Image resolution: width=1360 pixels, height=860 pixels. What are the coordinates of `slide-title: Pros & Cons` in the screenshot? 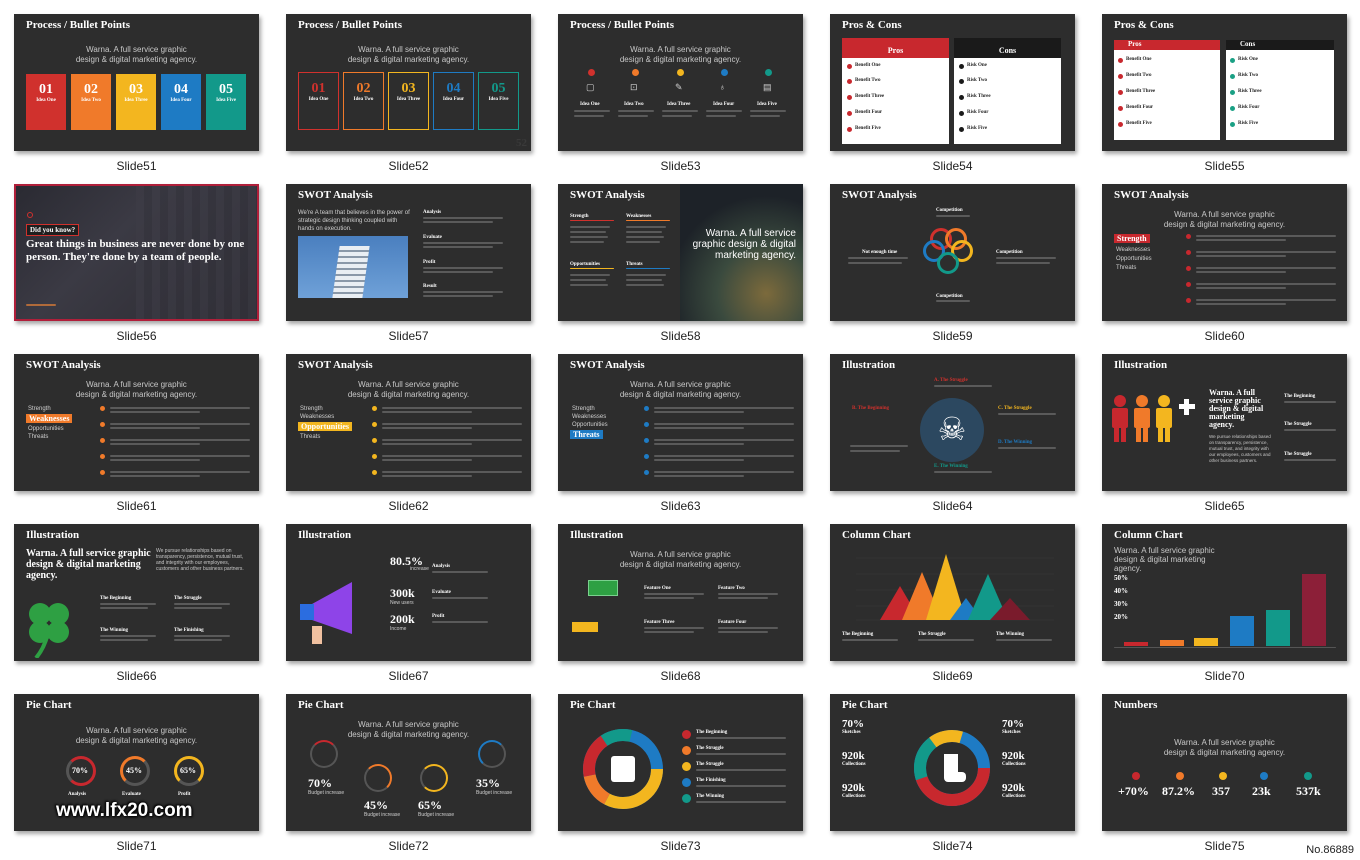 It's located at (872, 25).